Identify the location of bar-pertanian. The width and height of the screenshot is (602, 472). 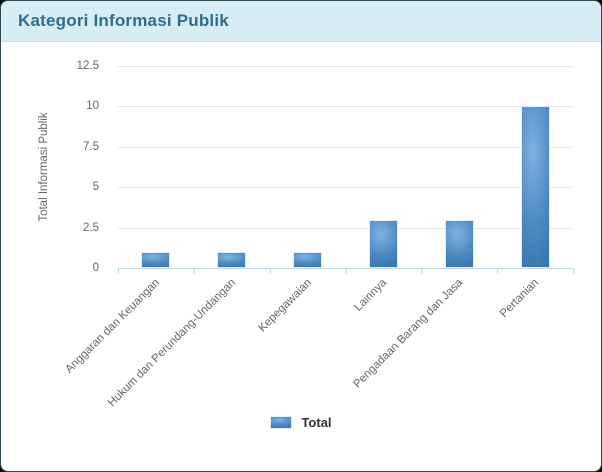
(535, 187).